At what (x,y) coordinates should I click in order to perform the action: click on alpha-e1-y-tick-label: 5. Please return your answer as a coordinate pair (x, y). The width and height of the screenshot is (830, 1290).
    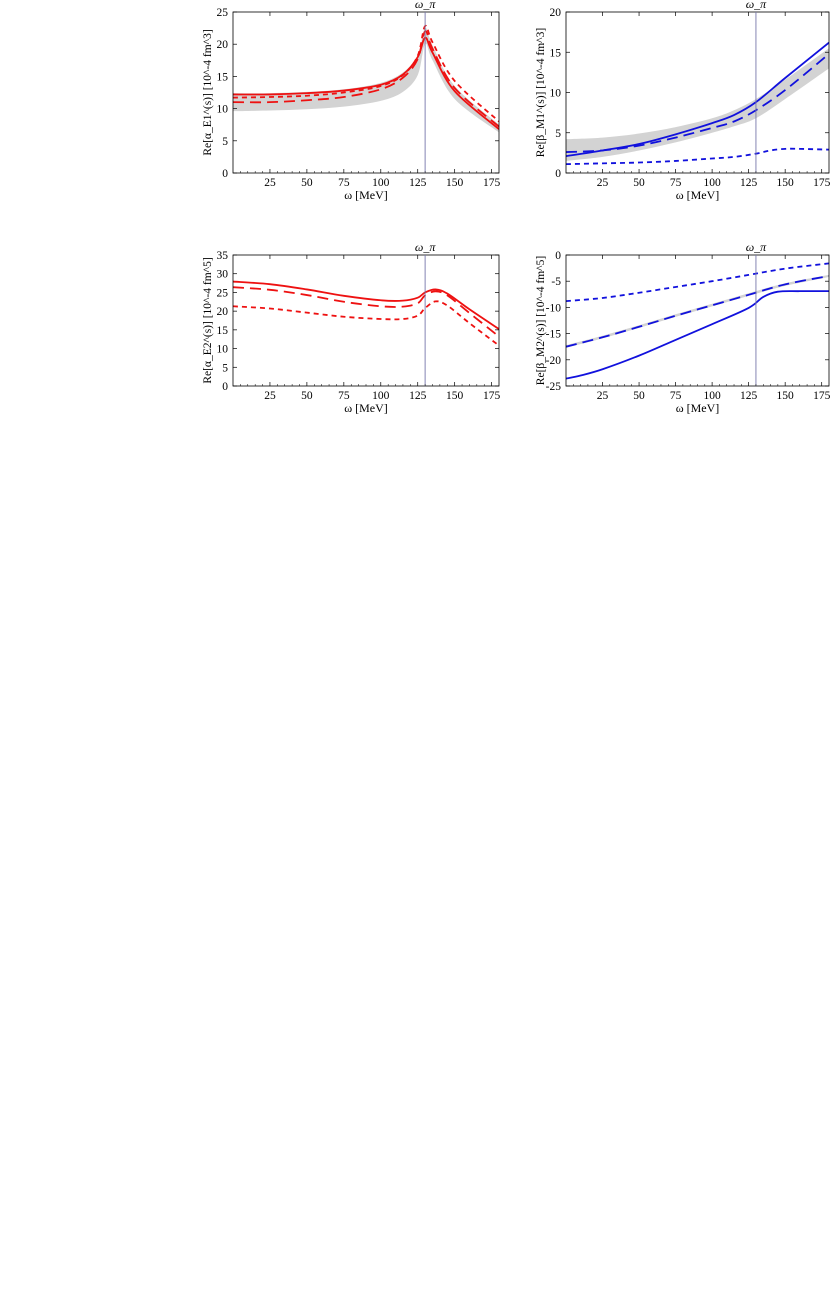
    Looking at the image, I should click on (225, 142).